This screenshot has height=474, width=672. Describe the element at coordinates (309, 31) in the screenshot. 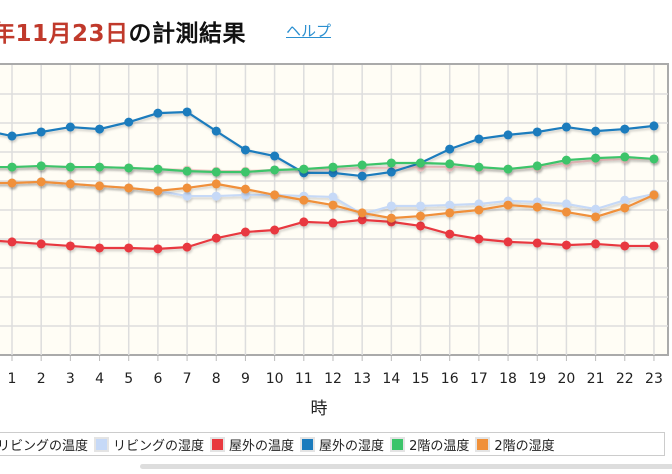

I see `help-link: ヘルプ` at that location.